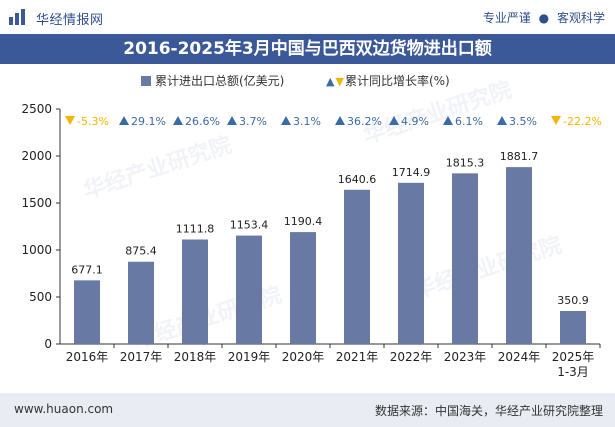 This screenshot has height=427, width=615. What do you see at coordinates (465, 357) in the screenshot?
I see `x-tick-label: 2023年` at bounding box center [465, 357].